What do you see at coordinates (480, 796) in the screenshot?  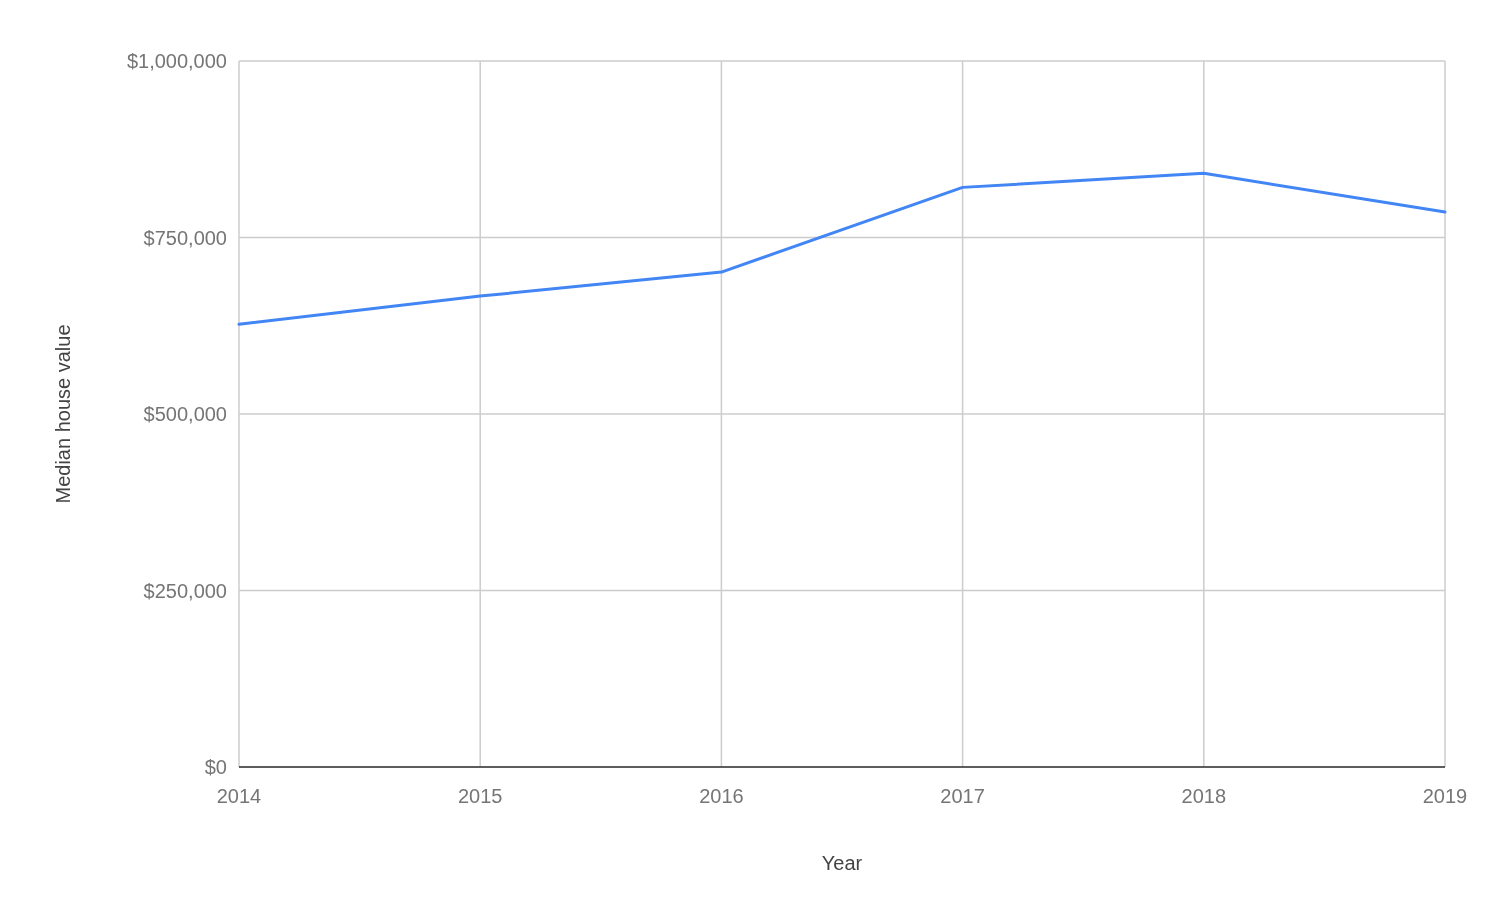 I see `x-tick-label: 2015` at bounding box center [480, 796].